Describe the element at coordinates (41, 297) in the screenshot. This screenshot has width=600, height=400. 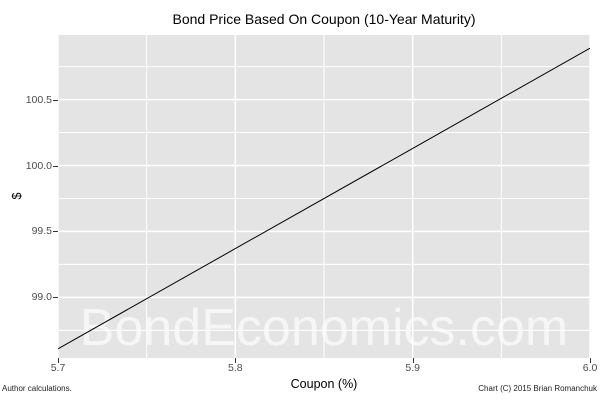
I see `y-tick-label: 99.0` at that location.